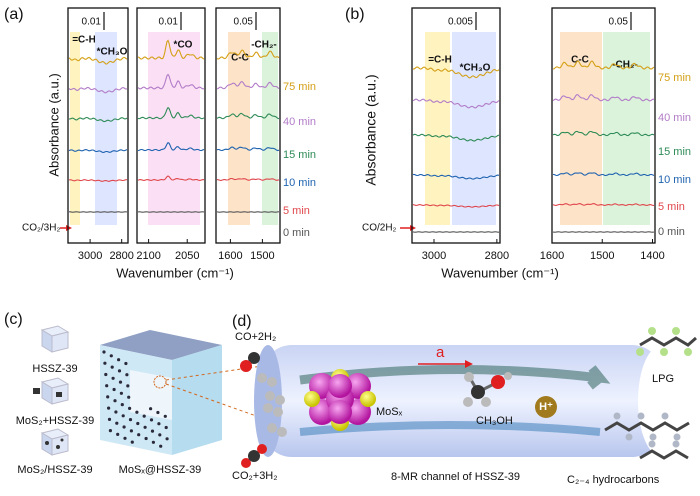  What do you see at coordinates (187, 256) in the screenshot?
I see `x-tick-label: 2050` at bounding box center [187, 256].